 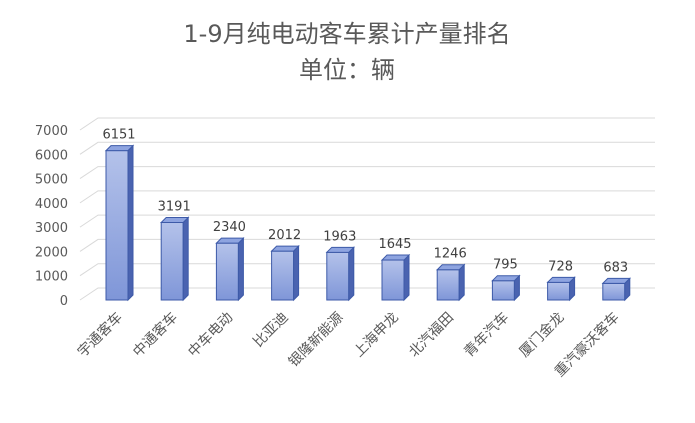 What do you see at coordinates (542, 335) in the screenshot?
I see `category-label: 厦门金龙` at bounding box center [542, 335].